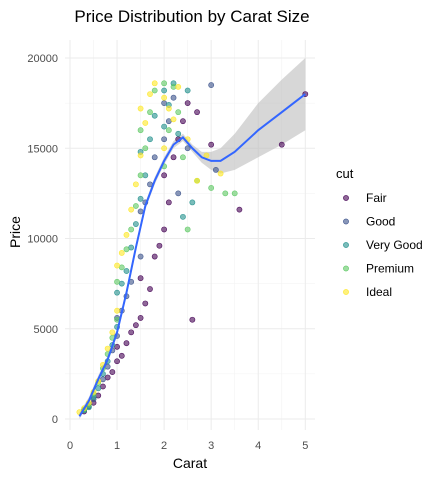 This screenshot has height=477, width=437. I want to click on x-tick-label: 4, so click(258, 446).